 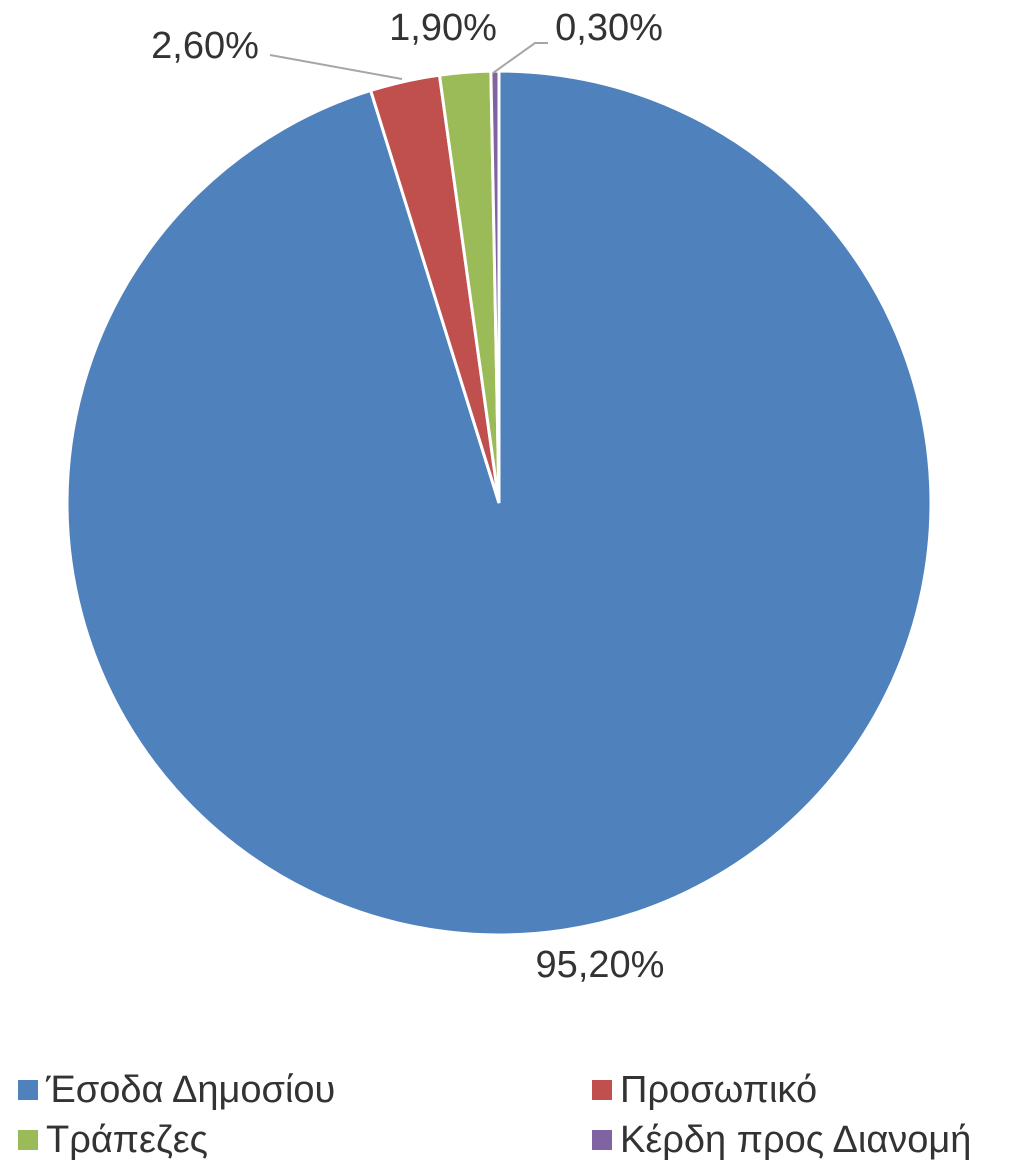 I want to click on data-label-1: 2,60%, so click(x=205, y=46).